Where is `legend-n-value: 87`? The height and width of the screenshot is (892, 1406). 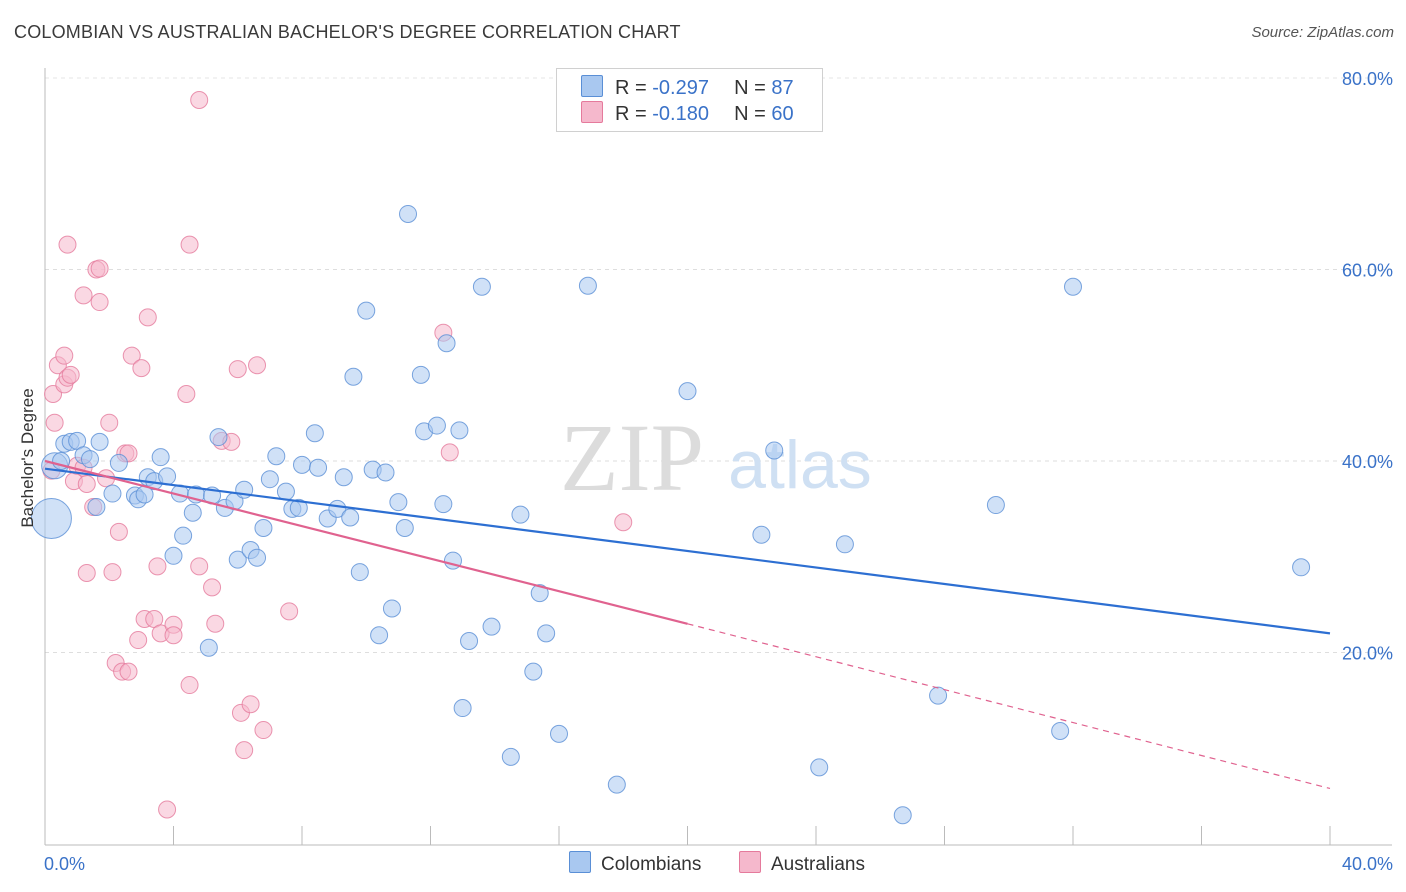 legend-n-value: 87 is located at coordinates (782, 88).